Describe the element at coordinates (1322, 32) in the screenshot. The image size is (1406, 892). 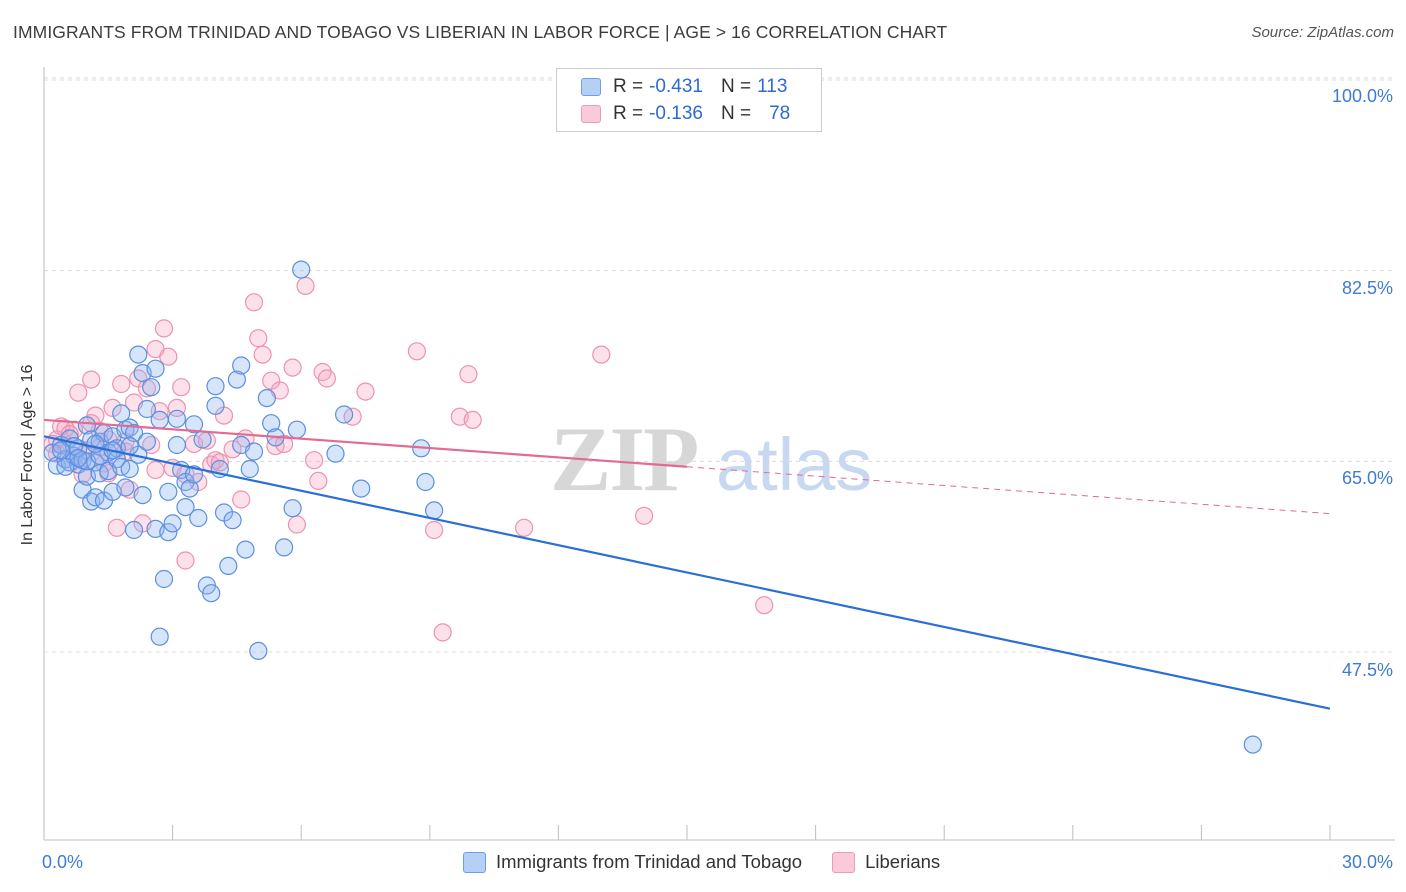
I see `source-label: Source: ZipAtlas.com` at that location.